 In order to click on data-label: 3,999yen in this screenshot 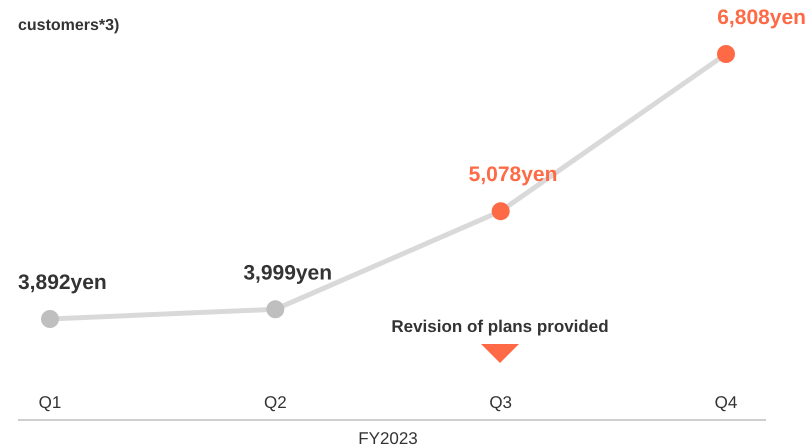, I will do `click(287, 272)`.